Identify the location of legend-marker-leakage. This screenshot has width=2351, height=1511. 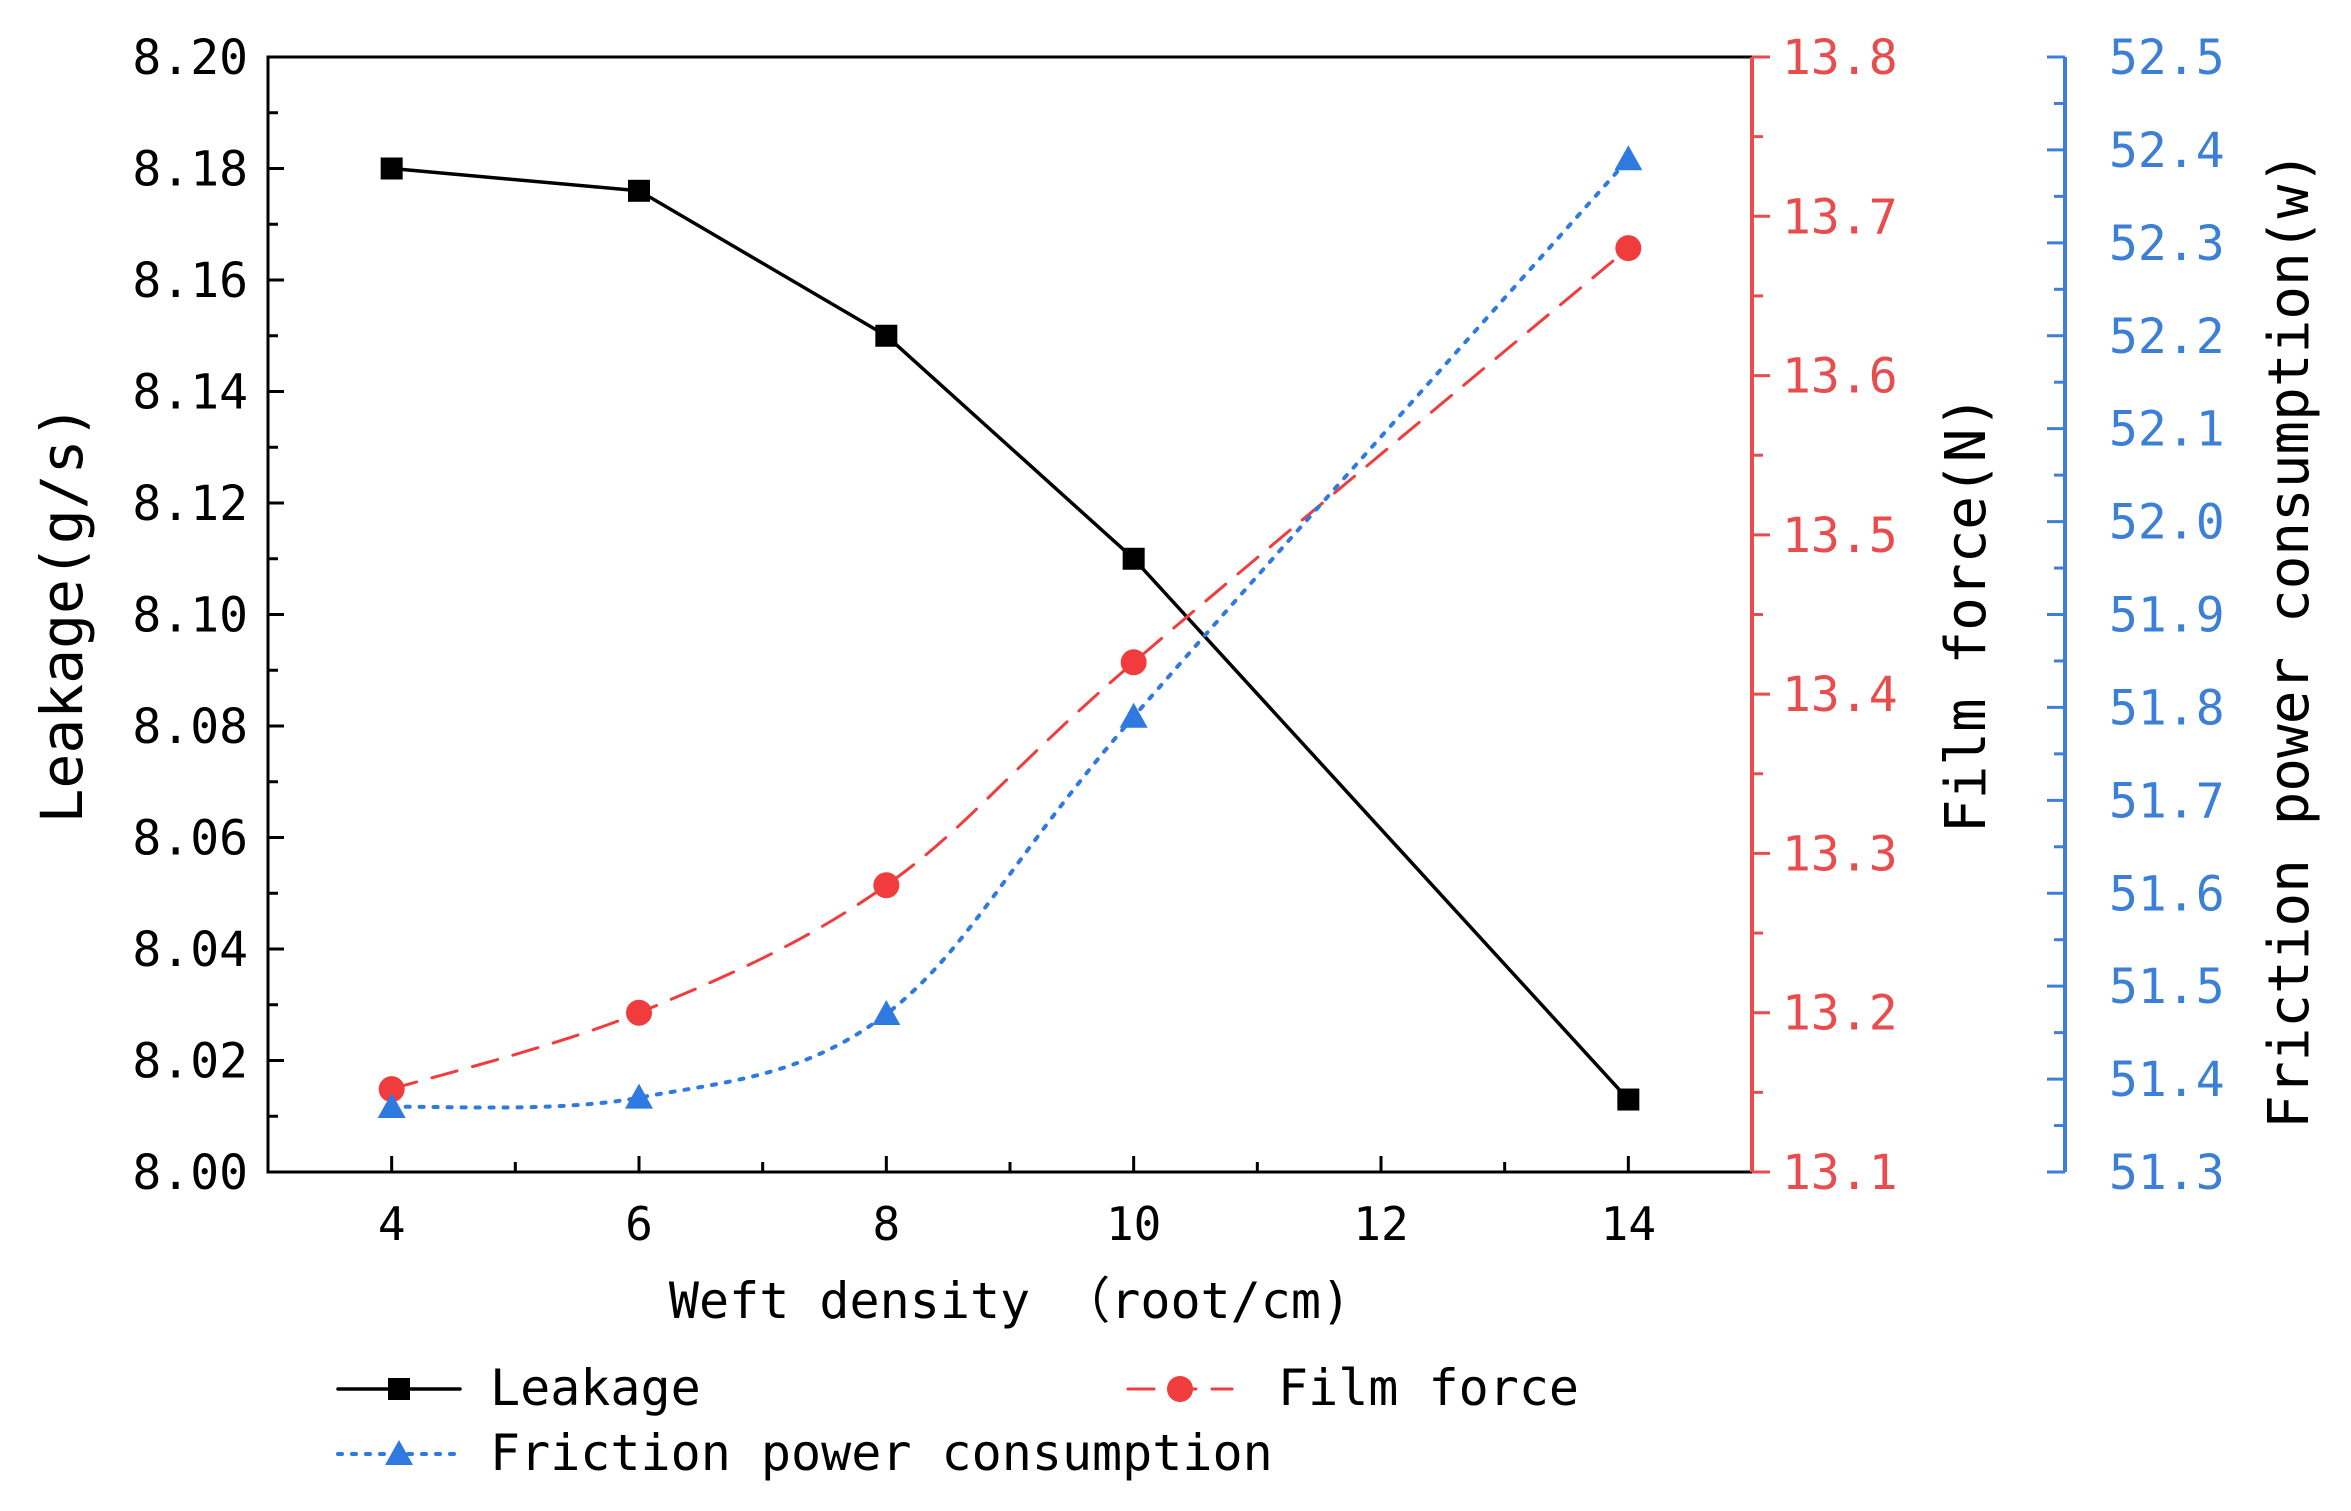
(399, 1389).